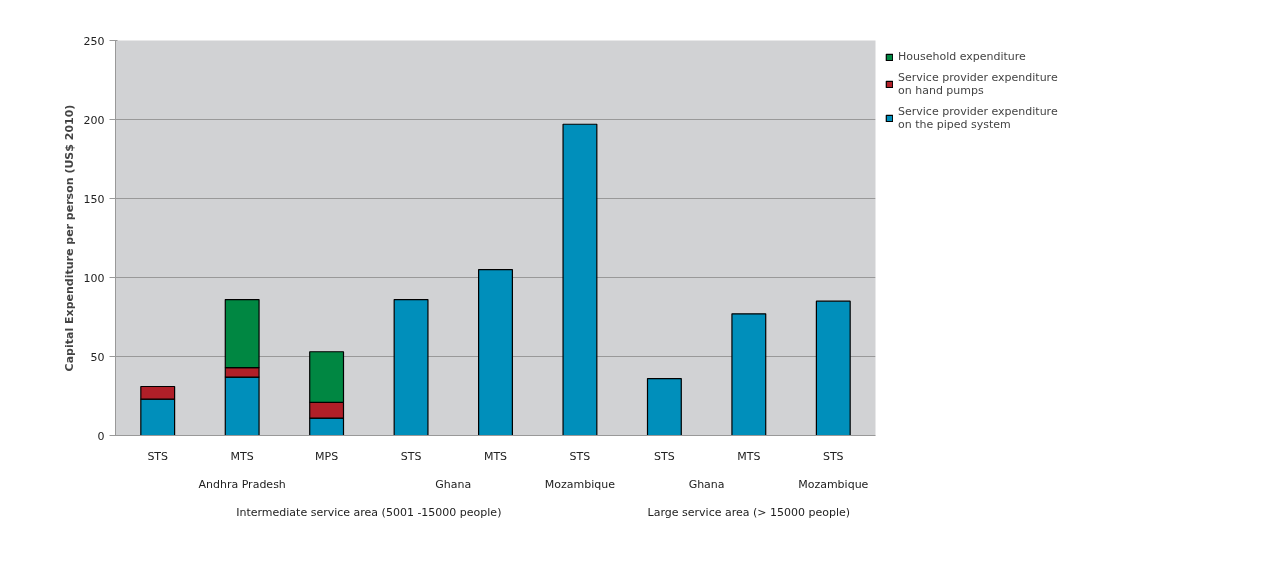 This screenshot has height=562, width=1281. Describe the element at coordinates (94, 41) in the screenshot. I see `y-tick-label: 250` at that location.